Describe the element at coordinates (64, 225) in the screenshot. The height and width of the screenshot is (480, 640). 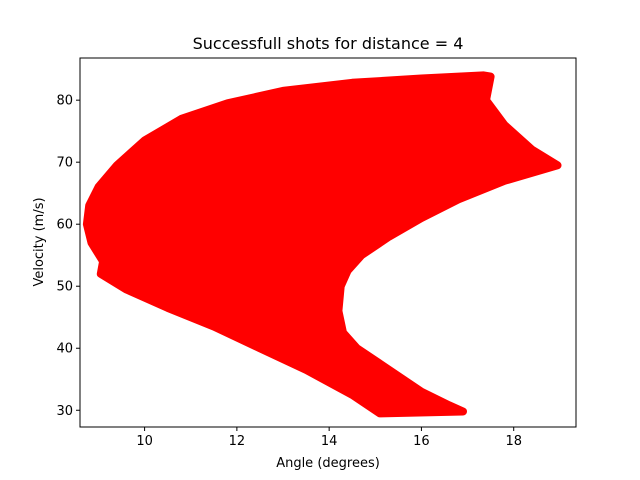
I see `y-tick-label: 60` at that location.